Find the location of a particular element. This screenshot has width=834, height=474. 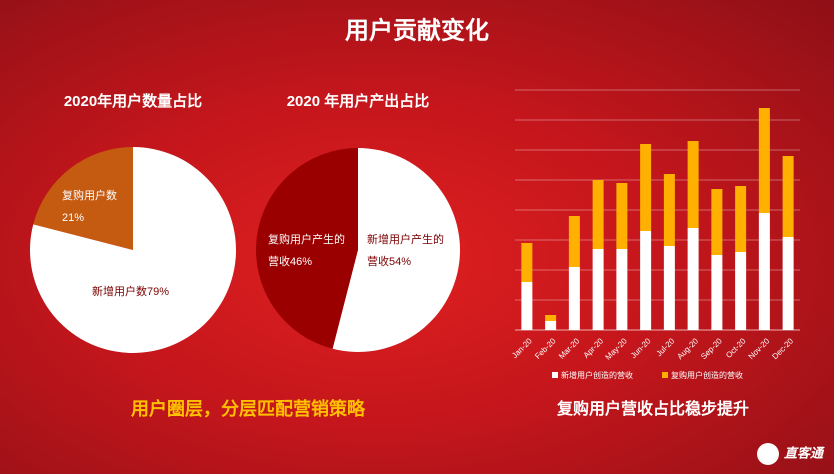

x-tick-label: Jan-20 is located at coordinates (522, 348).